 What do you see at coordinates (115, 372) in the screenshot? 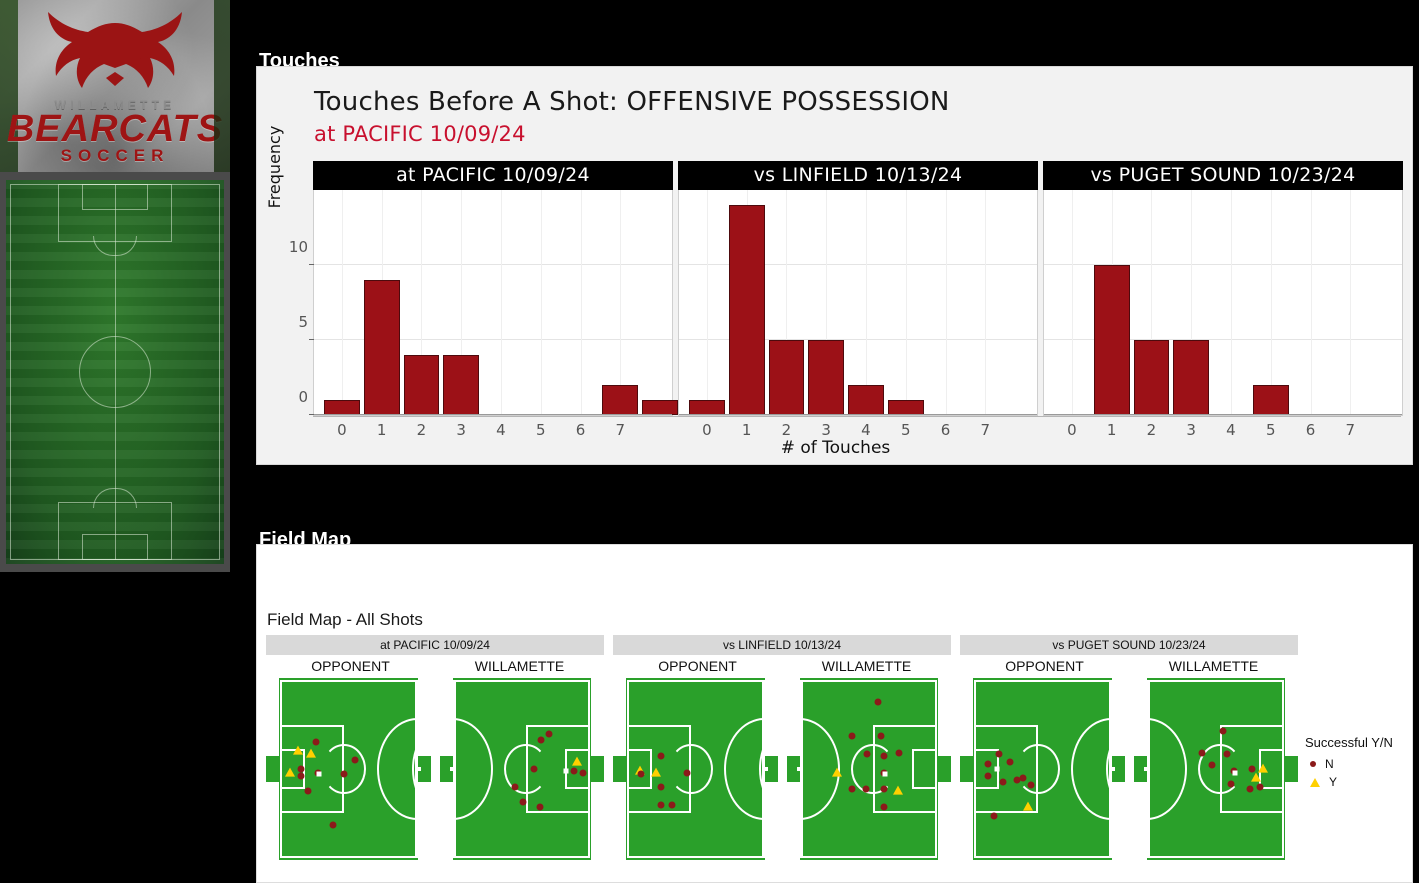
I see `pitch-graphic` at bounding box center [115, 372].